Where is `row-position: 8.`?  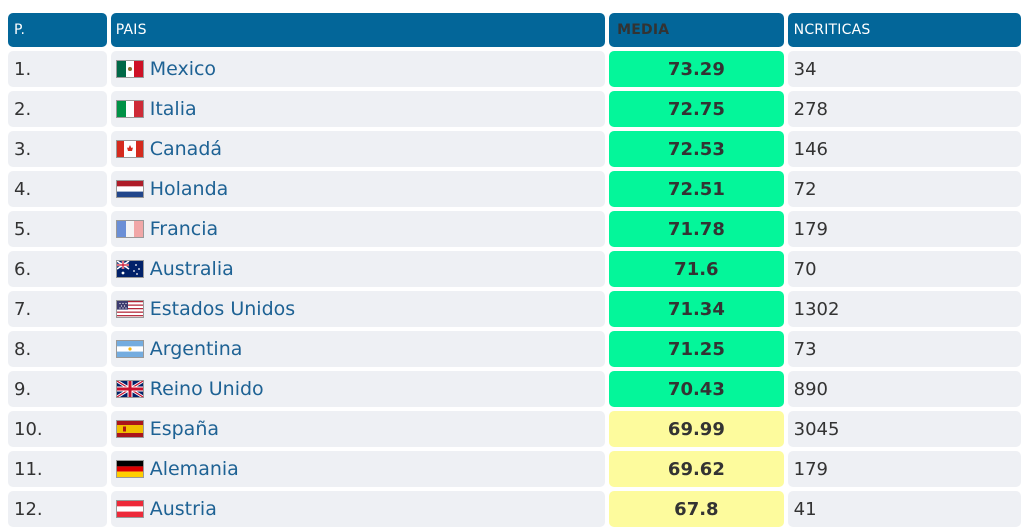 row-position: 8. is located at coordinates (57, 349).